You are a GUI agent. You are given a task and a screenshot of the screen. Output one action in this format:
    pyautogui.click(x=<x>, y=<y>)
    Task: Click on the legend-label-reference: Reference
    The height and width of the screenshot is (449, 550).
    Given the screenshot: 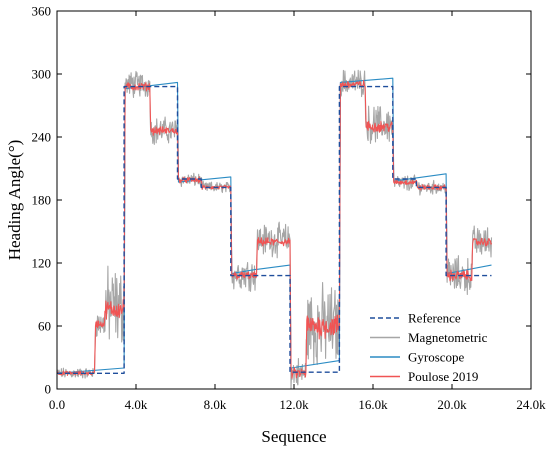 What is the action you would take?
    pyautogui.click(x=434, y=318)
    